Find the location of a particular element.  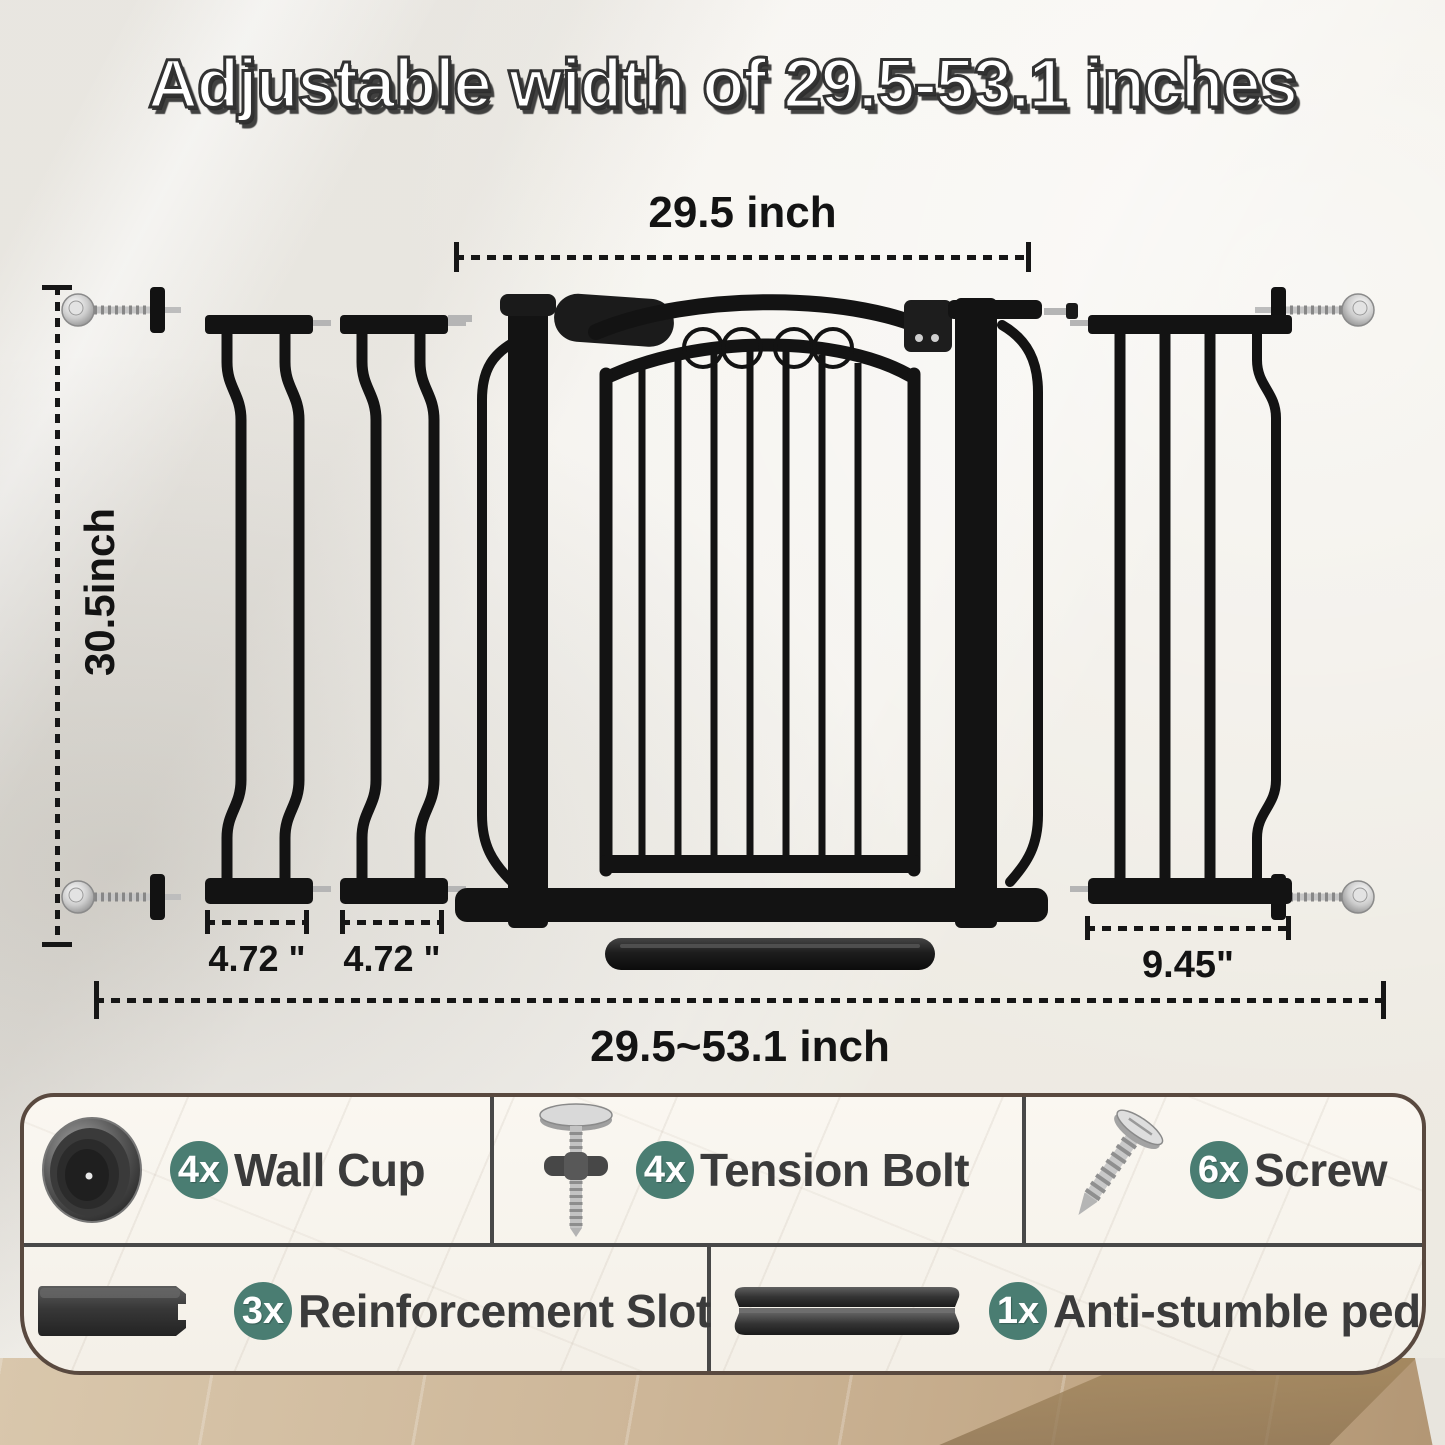

dimension-label-total: 29.5~53.1 inch is located at coordinates (740, 1046).